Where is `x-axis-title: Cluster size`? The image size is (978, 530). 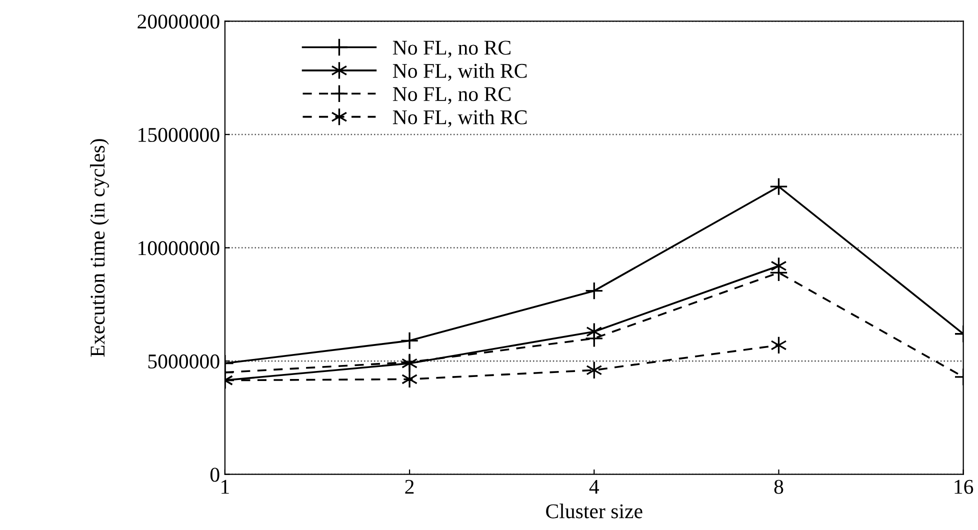 x-axis-title: Cluster size is located at coordinates (594, 511).